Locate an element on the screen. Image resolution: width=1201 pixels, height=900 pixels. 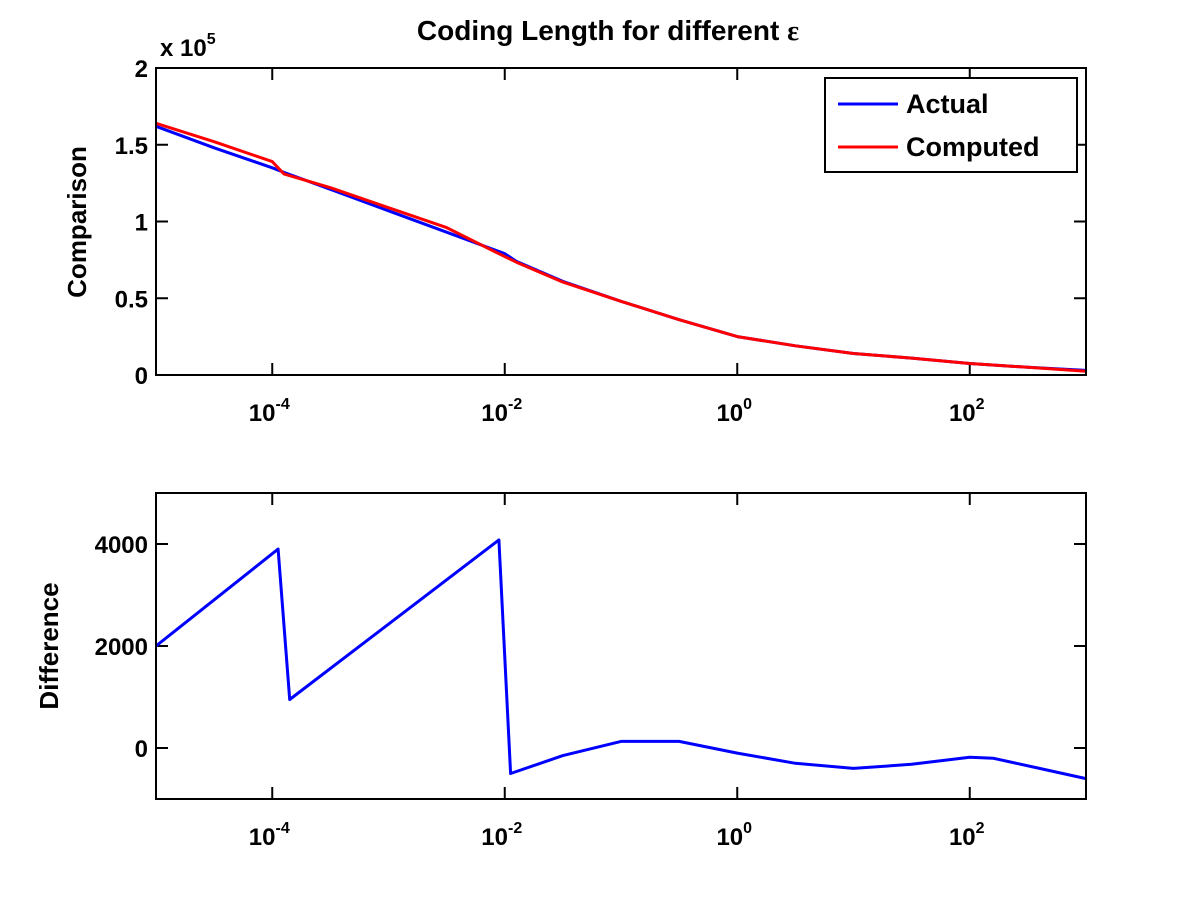
bottom-y-axis-label: Difference is located at coordinates (49, 645).